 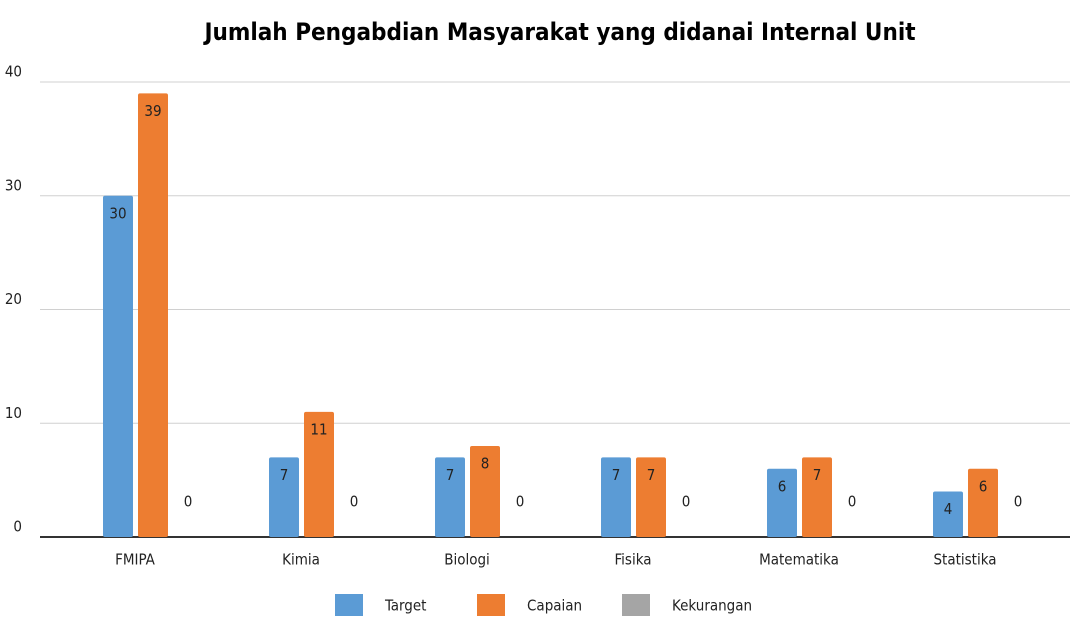 I want to click on x-tick-label: Matematika, so click(x=799, y=560).